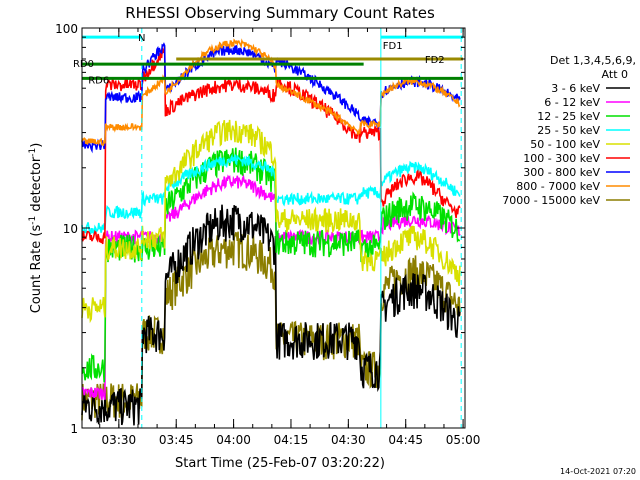 This screenshot has width=640, height=480. What do you see at coordinates (565, 144) in the screenshot?
I see `legend-label: 50 - 100 keV` at bounding box center [565, 144].